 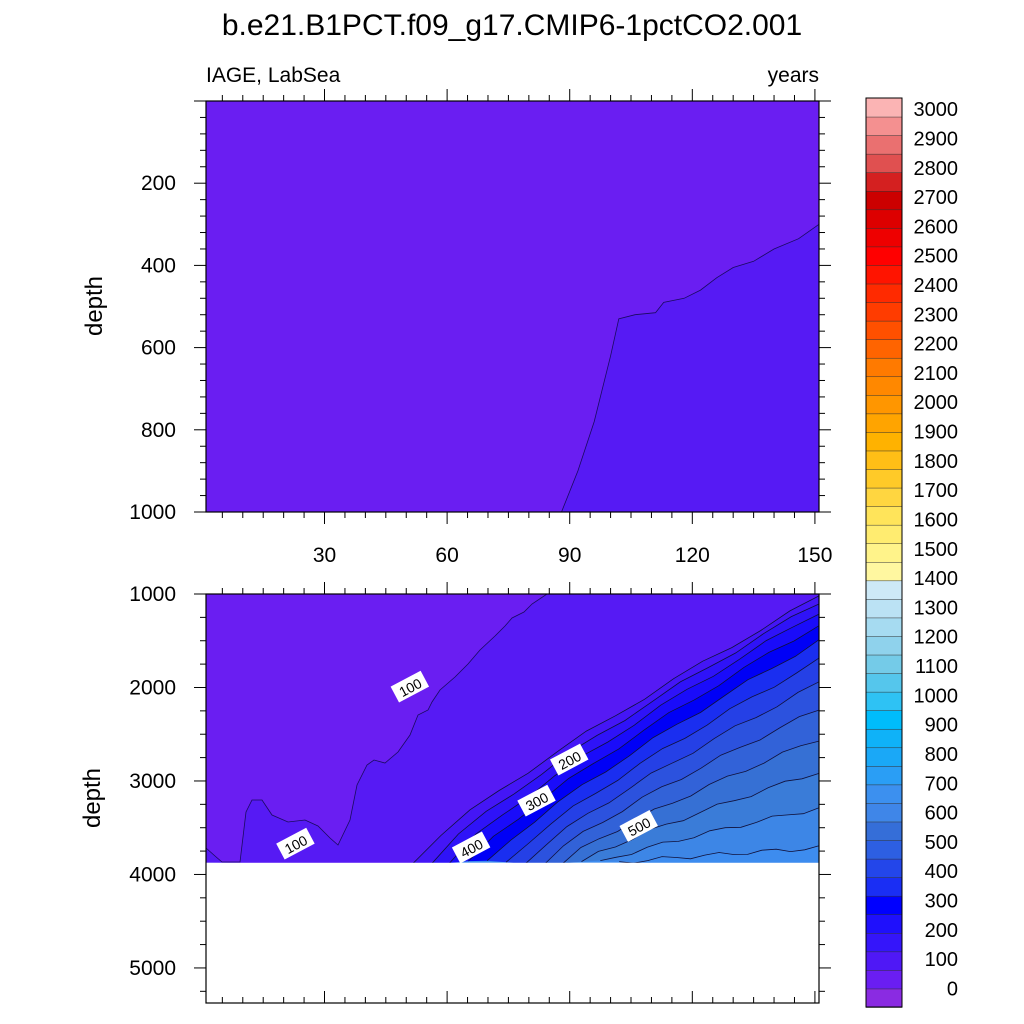 I want to click on colorbar-frame, so click(x=884, y=552).